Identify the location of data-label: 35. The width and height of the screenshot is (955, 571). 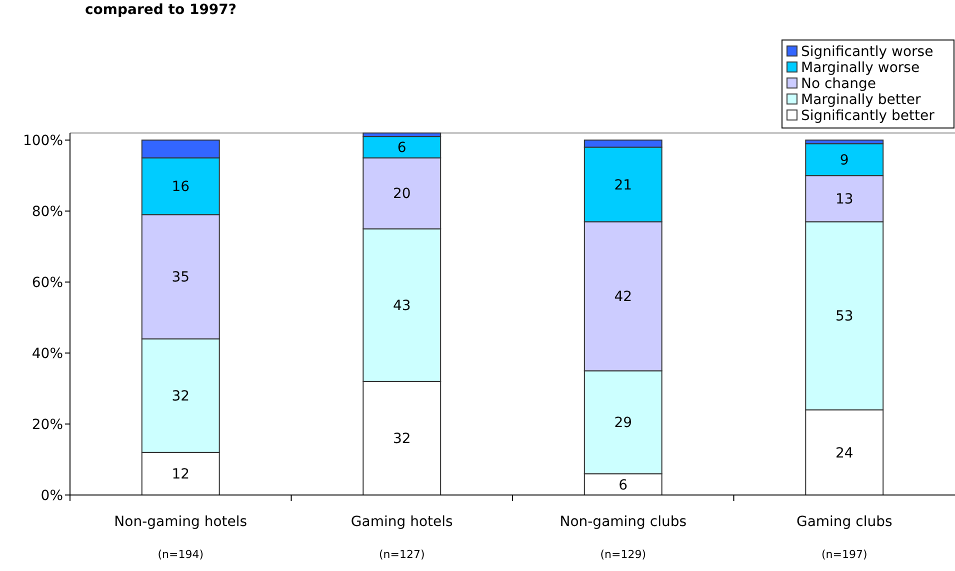
(181, 278).